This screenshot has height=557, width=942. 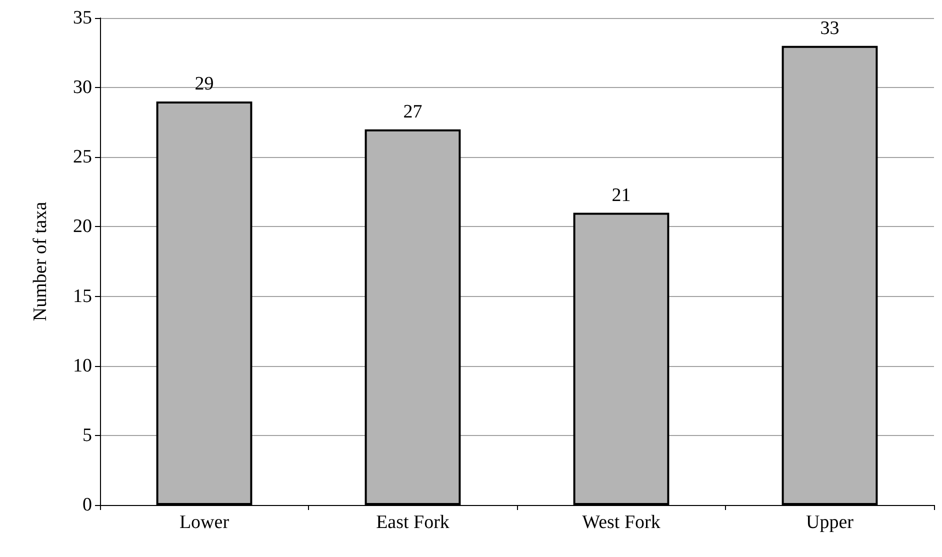 I want to click on y-tick-label: 25, so click(x=82, y=157).